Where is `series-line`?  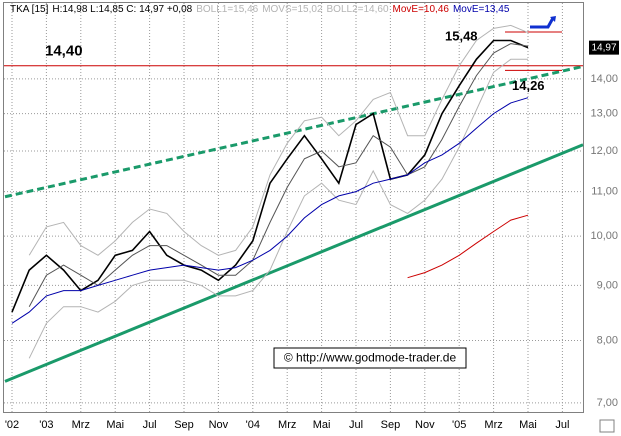
series-line is located at coordinates (468, 246).